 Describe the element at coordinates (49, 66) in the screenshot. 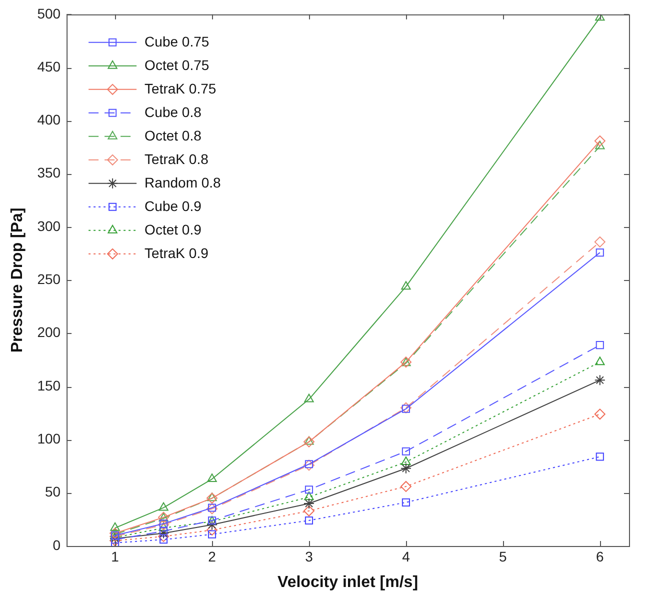

I see `y-tick-label: 450` at that location.